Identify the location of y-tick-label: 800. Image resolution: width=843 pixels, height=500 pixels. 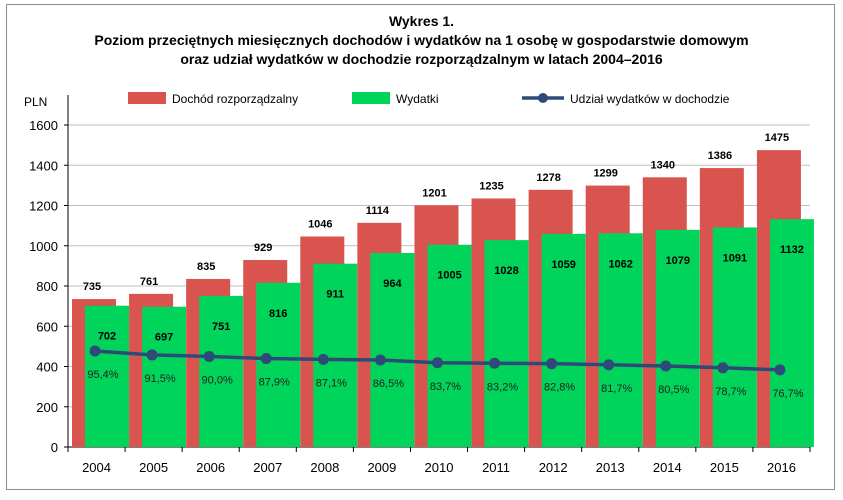
(47, 286).